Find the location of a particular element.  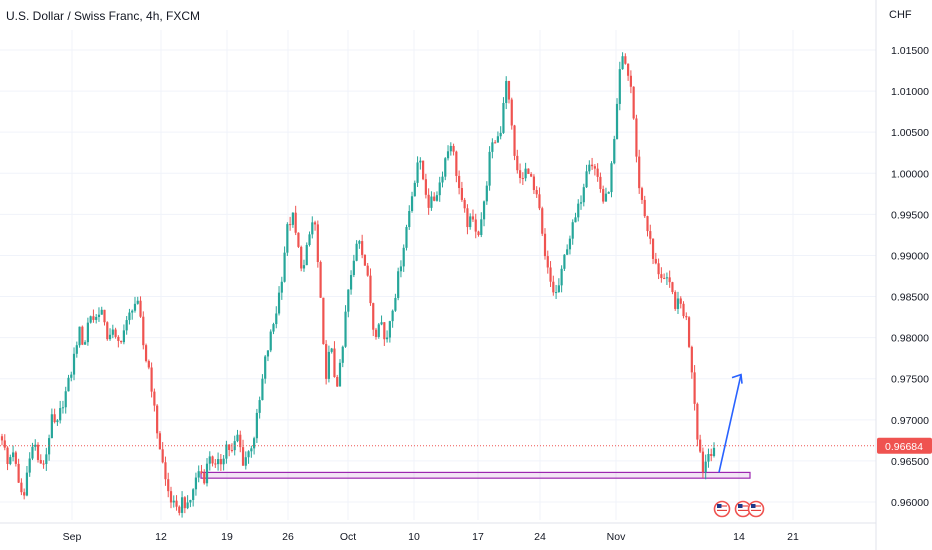

currency-label: CHF is located at coordinates (900, 15).